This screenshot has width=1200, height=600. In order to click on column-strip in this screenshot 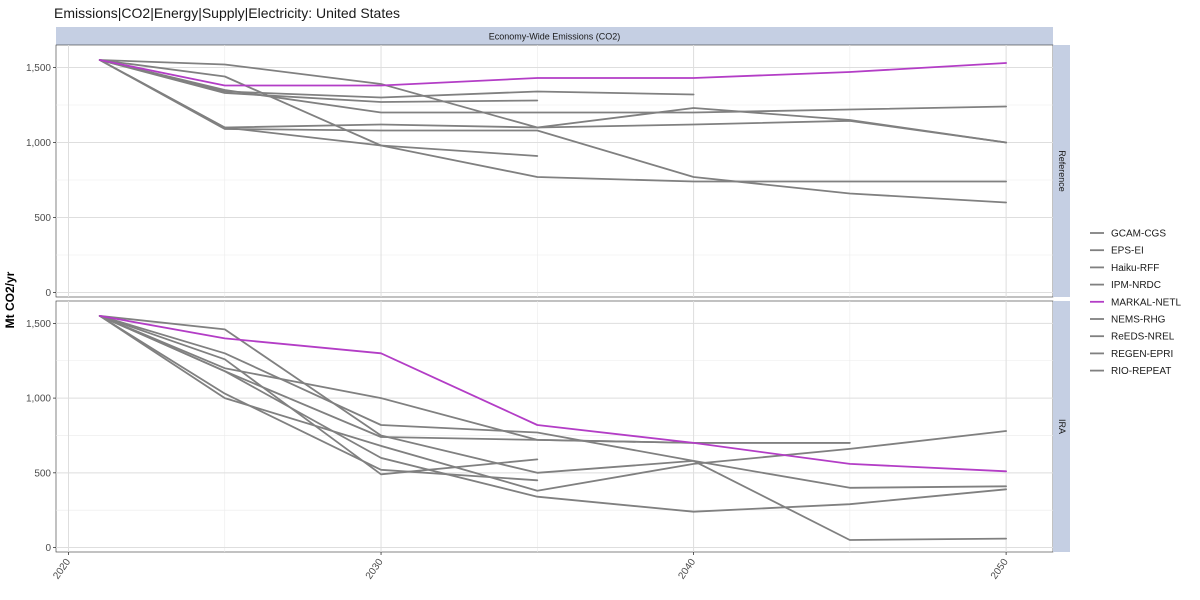, I will do `click(554, 36)`.